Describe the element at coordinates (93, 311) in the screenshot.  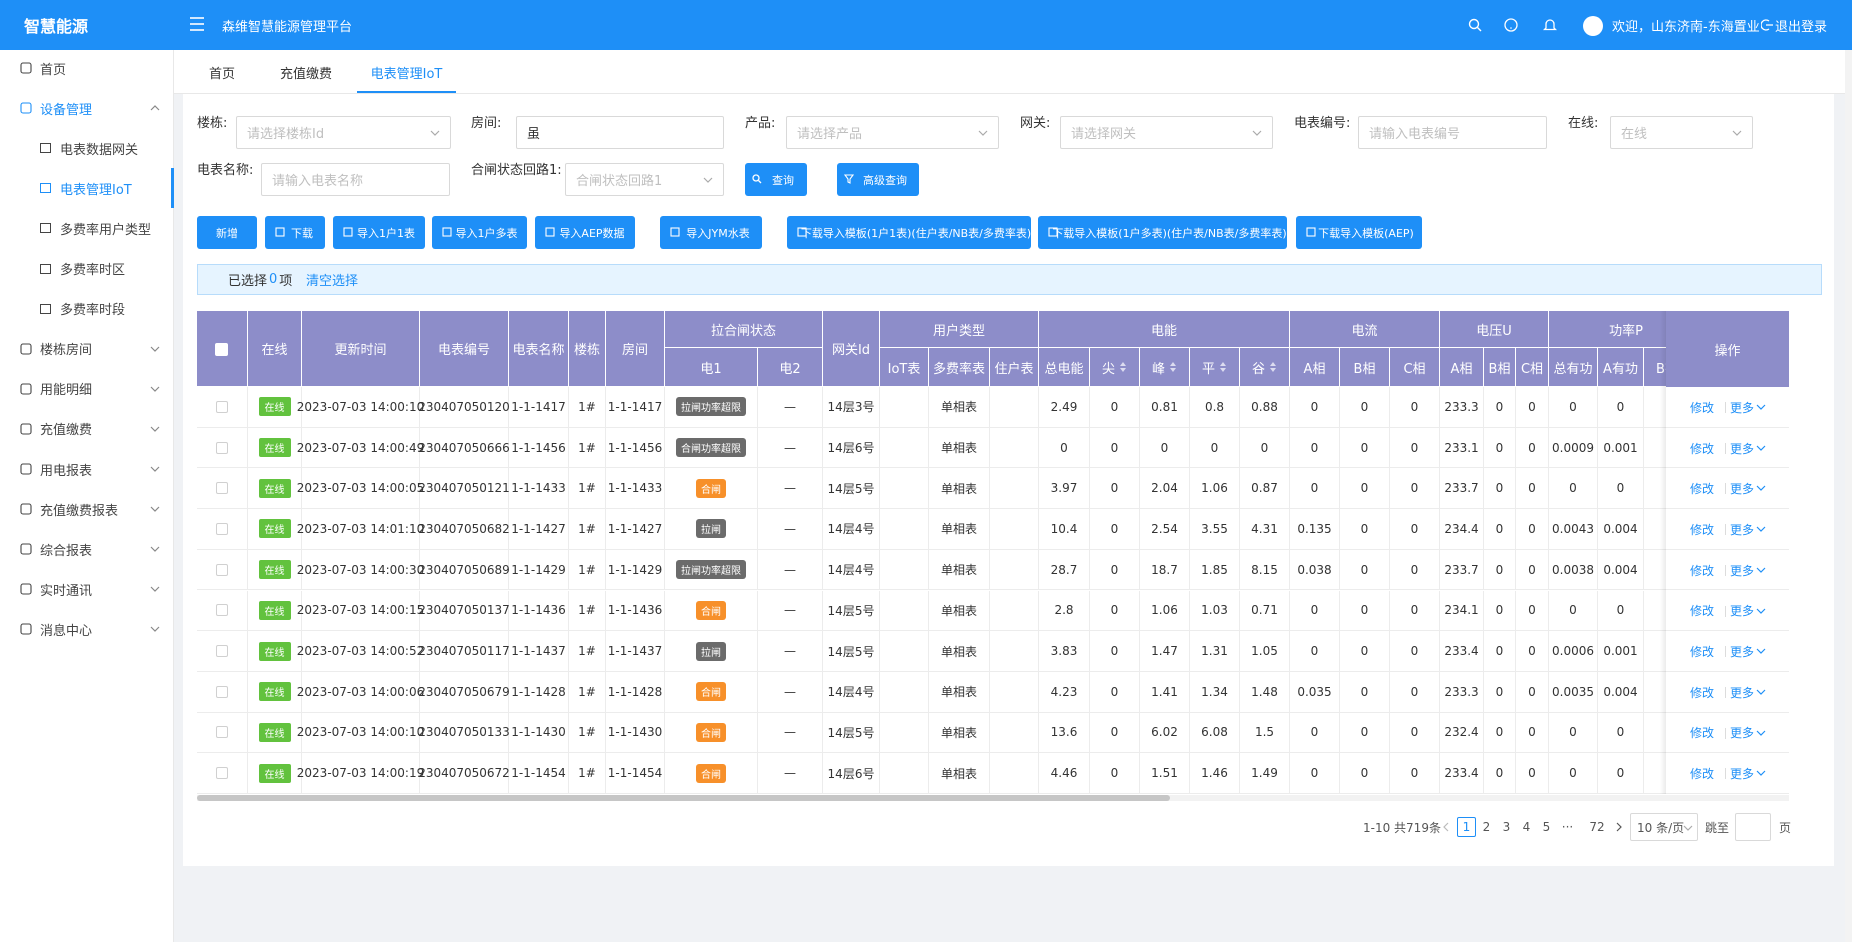
I see `submenu-item: 多费率时段` at that location.